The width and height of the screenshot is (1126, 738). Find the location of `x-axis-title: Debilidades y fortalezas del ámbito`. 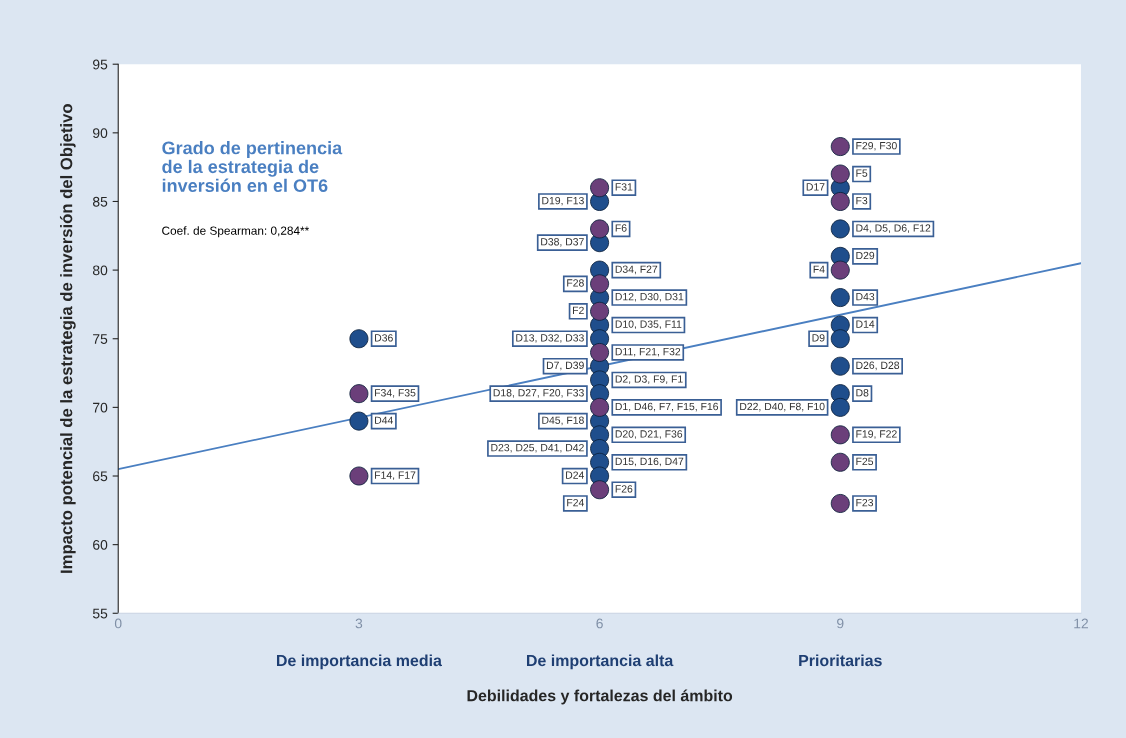

x-axis-title: Debilidades y fortalezas del ámbito is located at coordinates (600, 697).